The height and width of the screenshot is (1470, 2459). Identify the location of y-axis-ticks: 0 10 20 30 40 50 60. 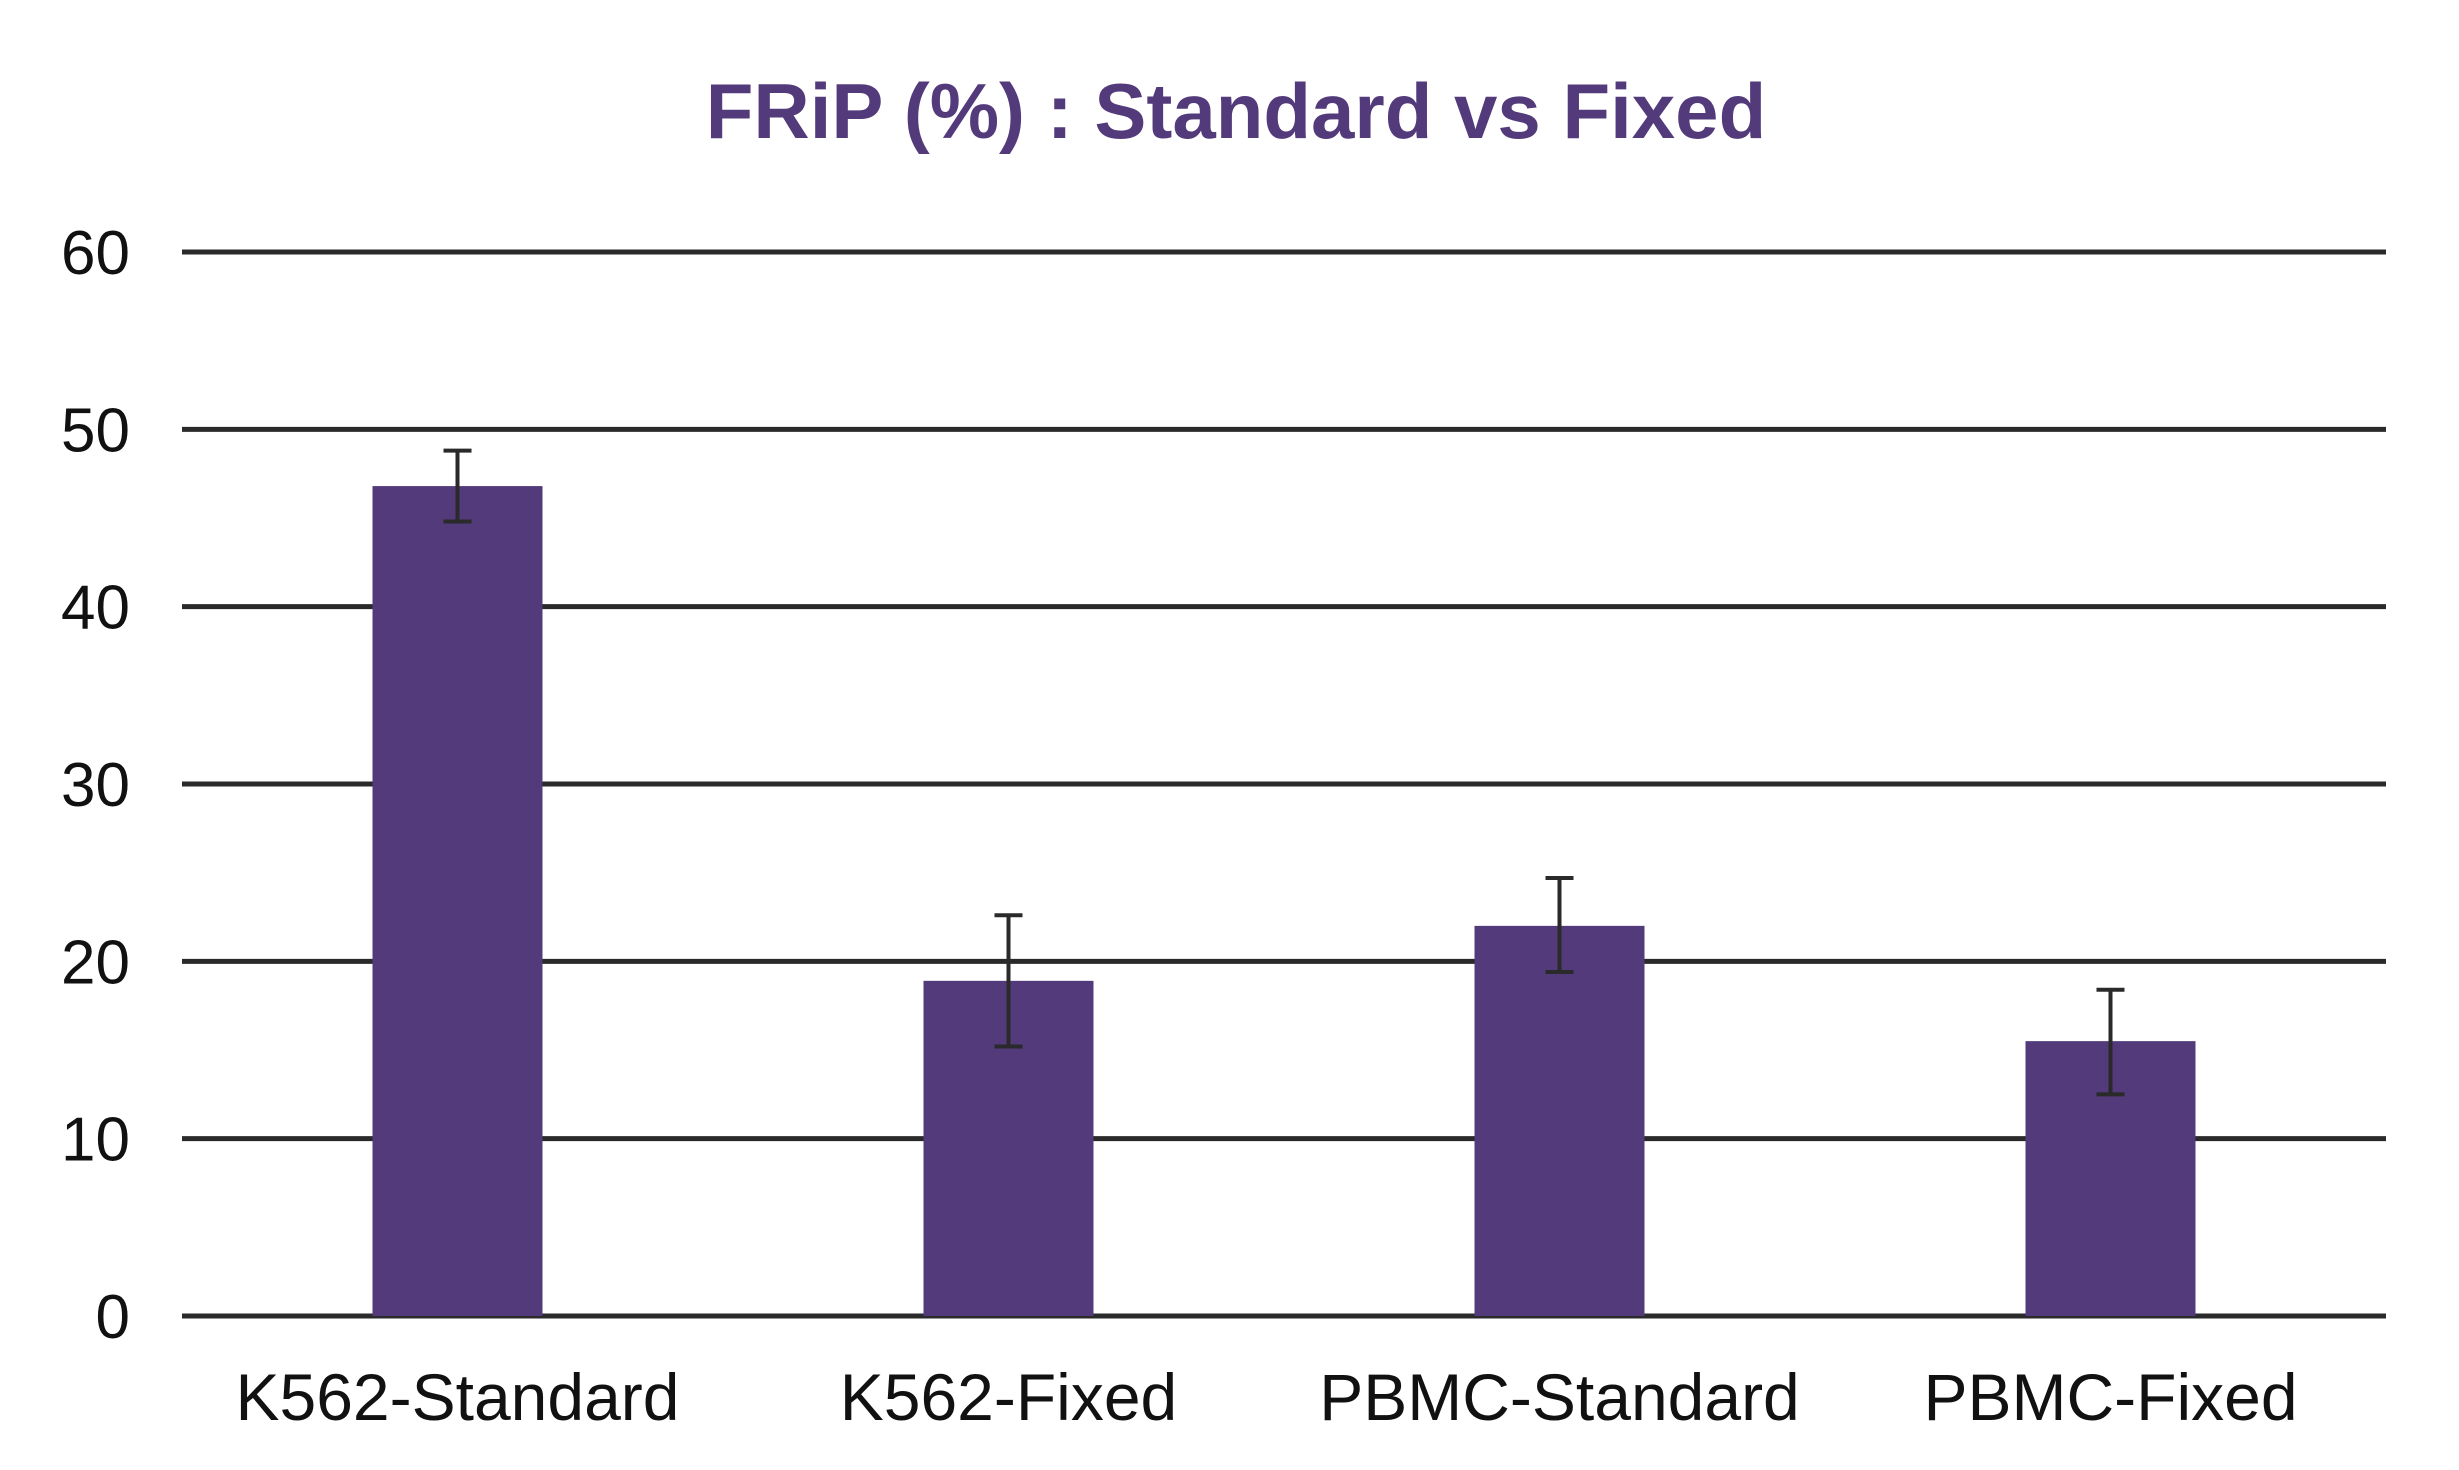
(95, 785).